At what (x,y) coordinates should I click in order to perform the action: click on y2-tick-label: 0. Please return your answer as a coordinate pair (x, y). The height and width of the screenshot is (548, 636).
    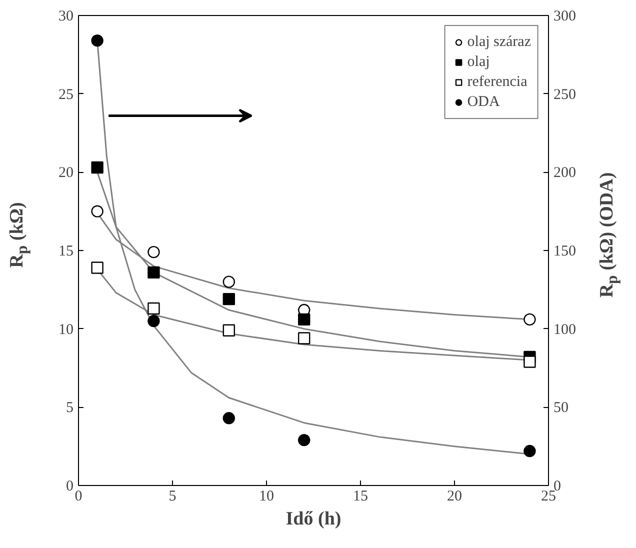
    Looking at the image, I should click on (557, 486).